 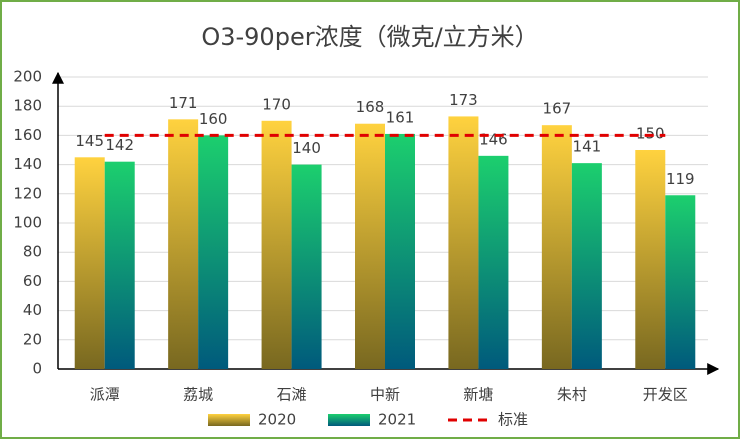 I want to click on legend-label: 2020, so click(x=277, y=420).